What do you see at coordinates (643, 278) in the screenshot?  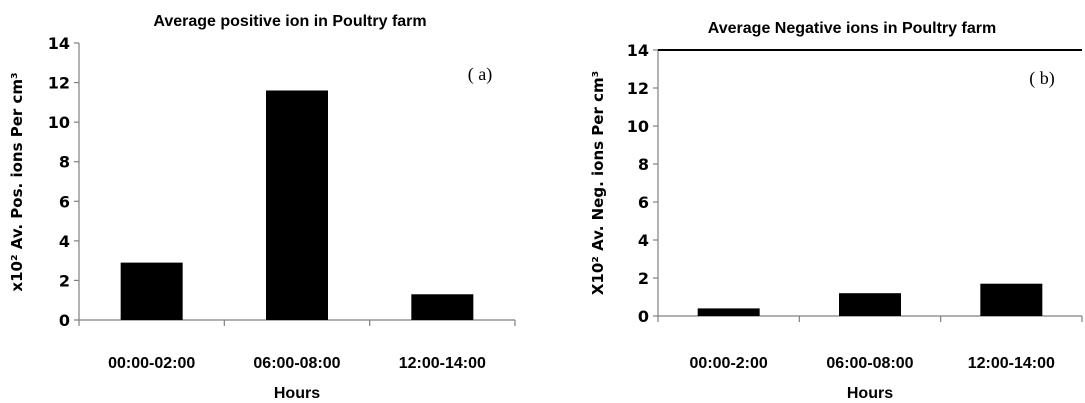 I see `chart-b-y-tick-label: 2` at bounding box center [643, 278].